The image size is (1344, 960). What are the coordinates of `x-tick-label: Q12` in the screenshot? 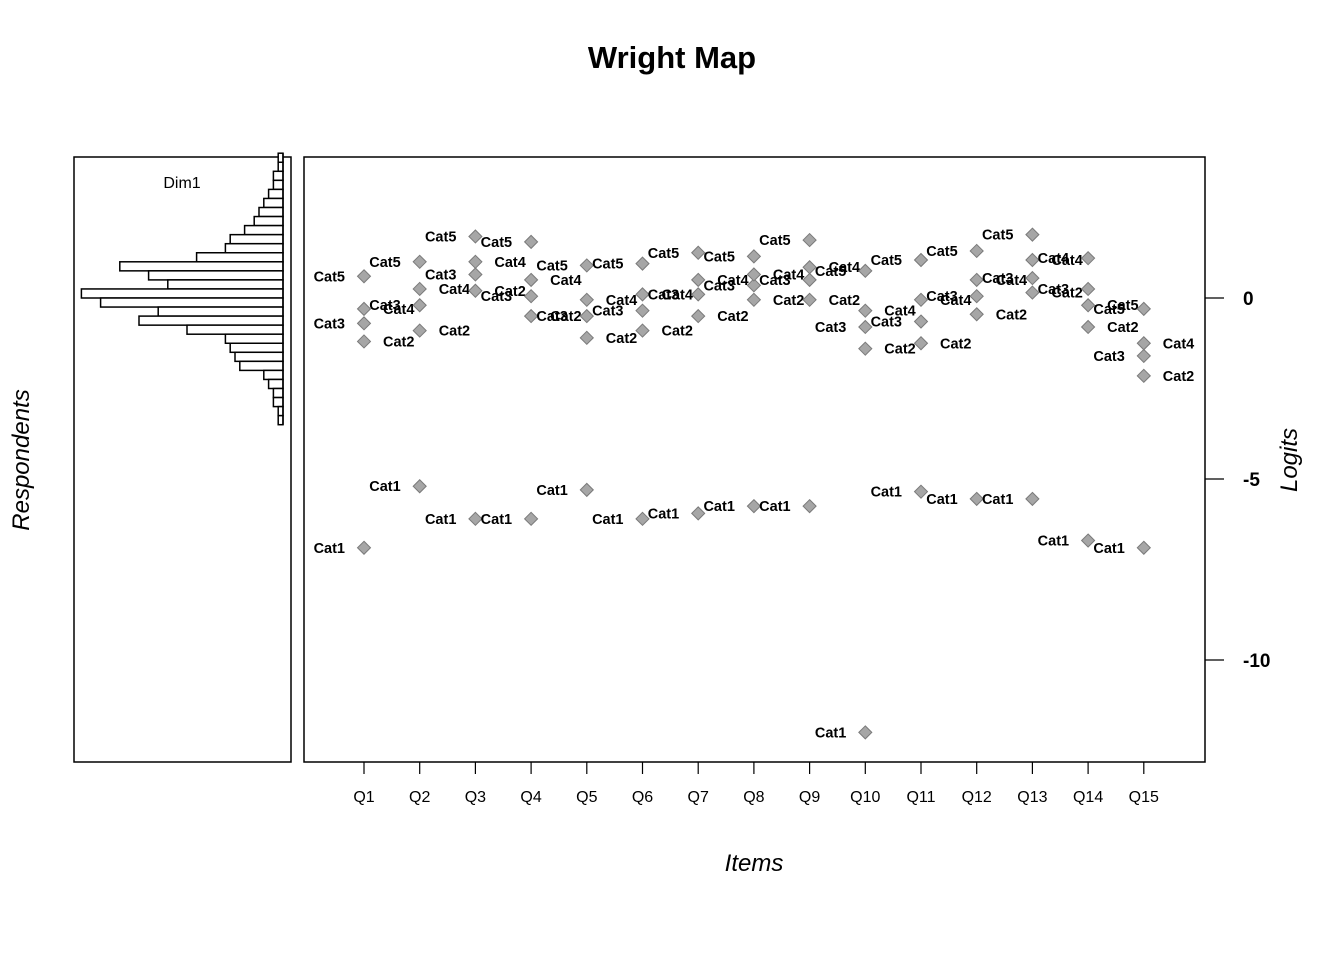 It's located at (977, 797).